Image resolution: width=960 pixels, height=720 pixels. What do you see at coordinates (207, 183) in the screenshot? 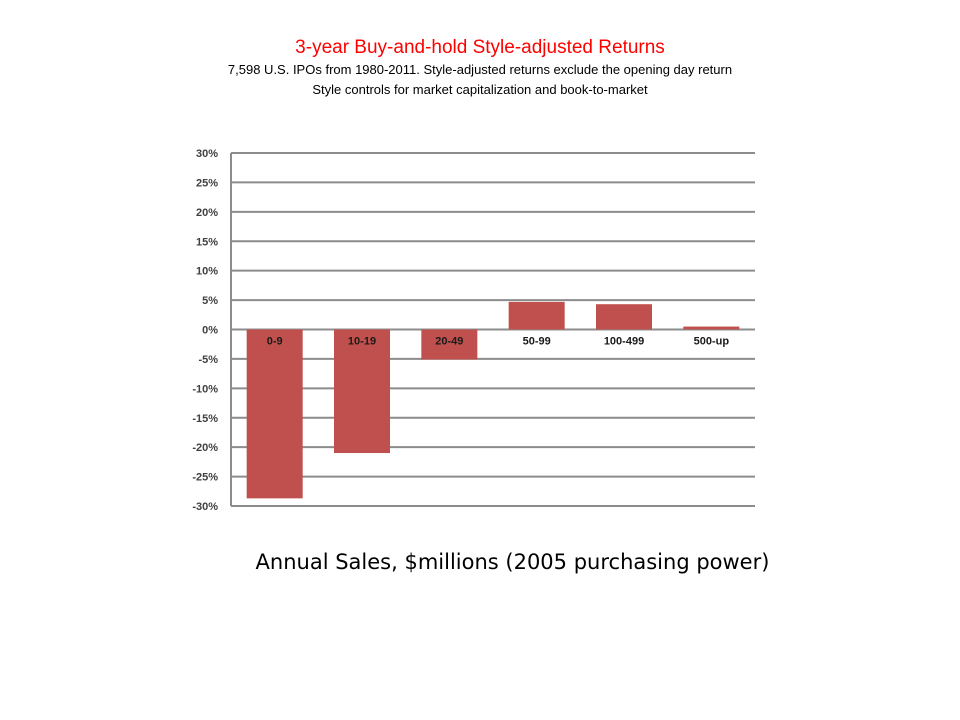
I see `y-tick-label: 25%` at bounding box center [207, 183].